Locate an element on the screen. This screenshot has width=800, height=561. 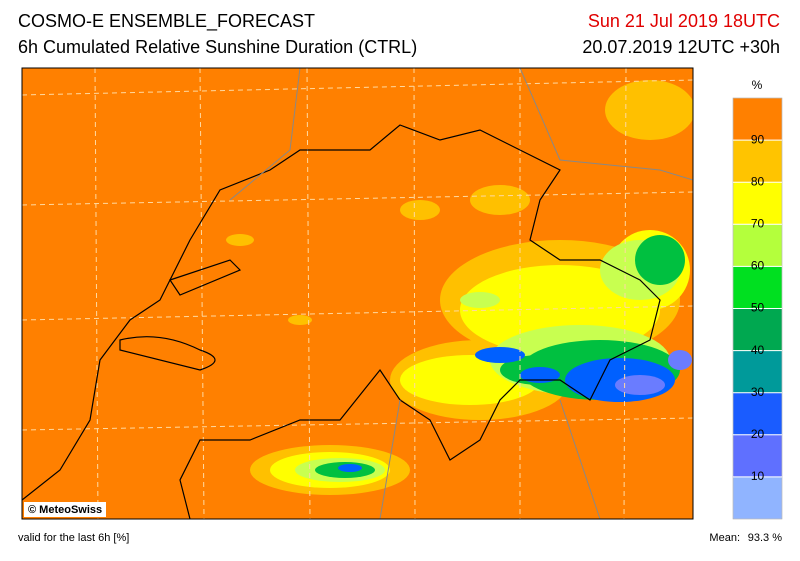
colorbar-tick-label: 50 is located at coordinates (758, 308).